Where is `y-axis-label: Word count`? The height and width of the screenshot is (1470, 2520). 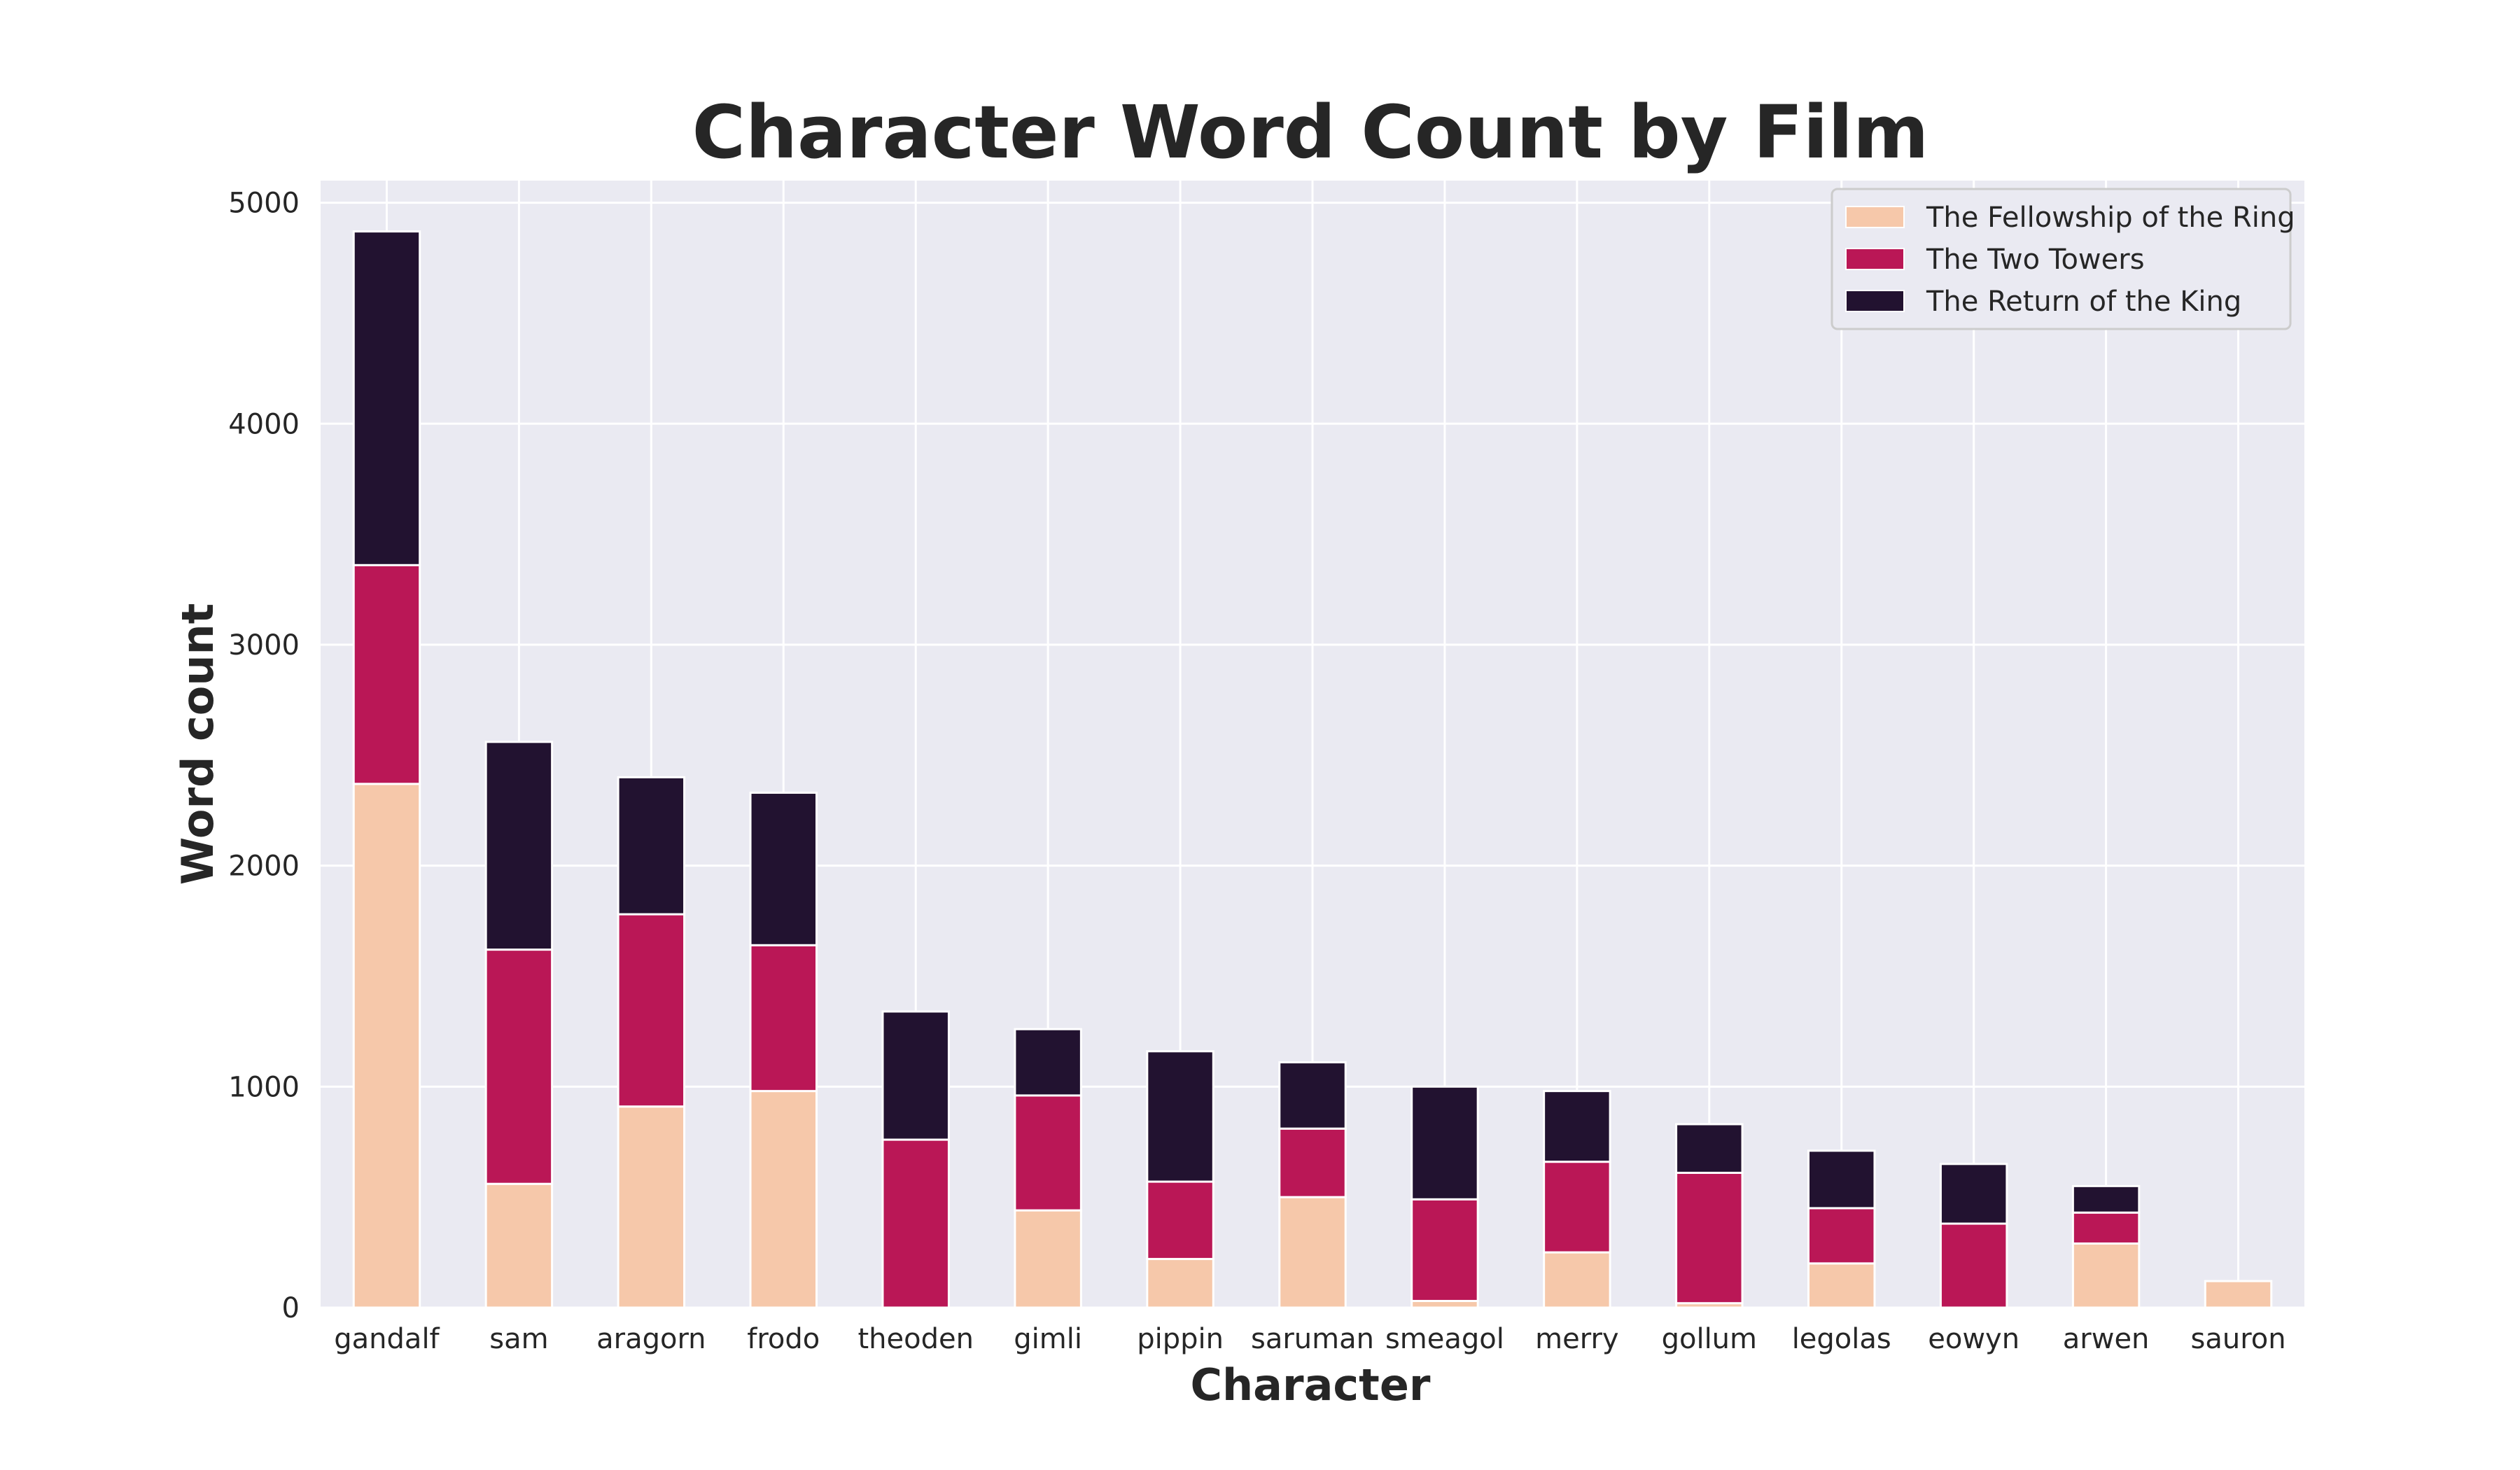 y-axis-label: Word count is located at coordinates (197, 744).